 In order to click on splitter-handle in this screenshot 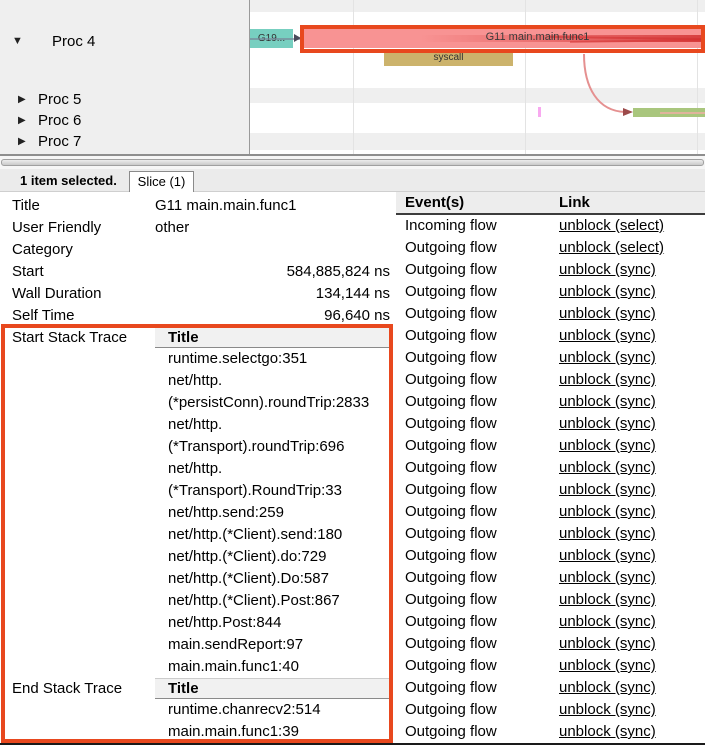, I will do `click(352, 162)`.